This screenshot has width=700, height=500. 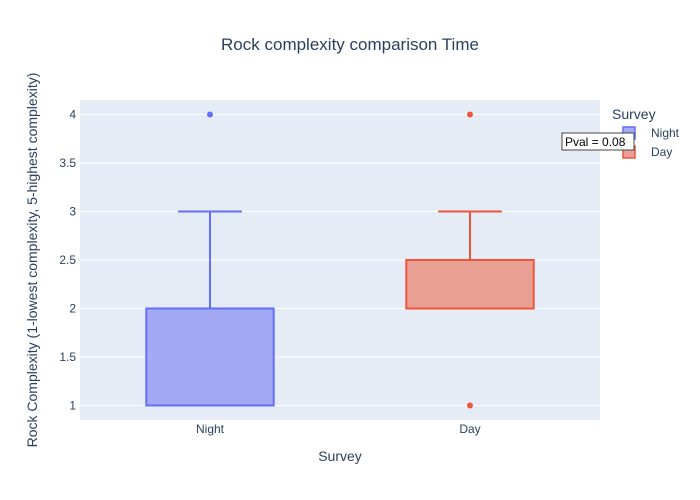 I want to click on annotation-text: Pval = 0.08, so click(x=595, y=142).